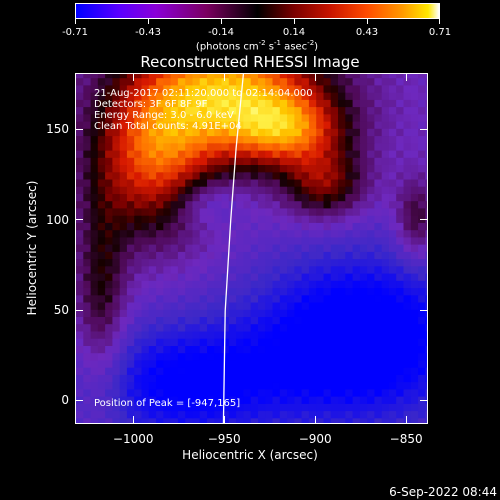  I want to click on colorbar, so click(257, 11).